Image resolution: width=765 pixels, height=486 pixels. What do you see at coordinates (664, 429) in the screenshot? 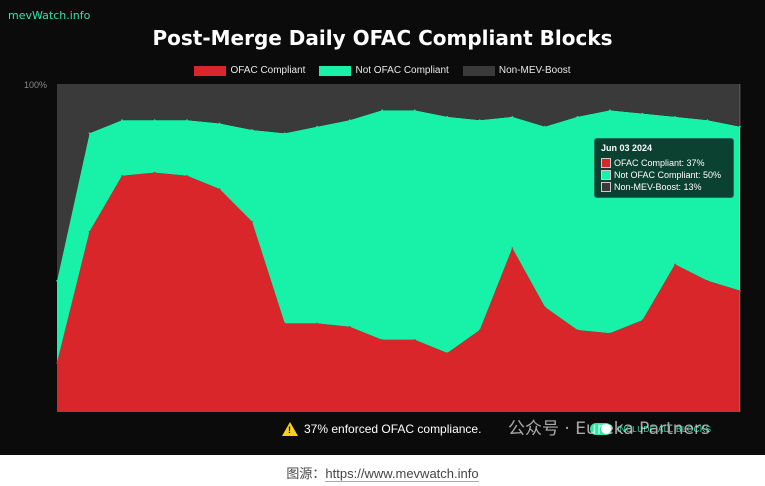
I see `include-all-blocks-label: INCLUDE ALL BLOCKS` at bounding box center [664, 429].